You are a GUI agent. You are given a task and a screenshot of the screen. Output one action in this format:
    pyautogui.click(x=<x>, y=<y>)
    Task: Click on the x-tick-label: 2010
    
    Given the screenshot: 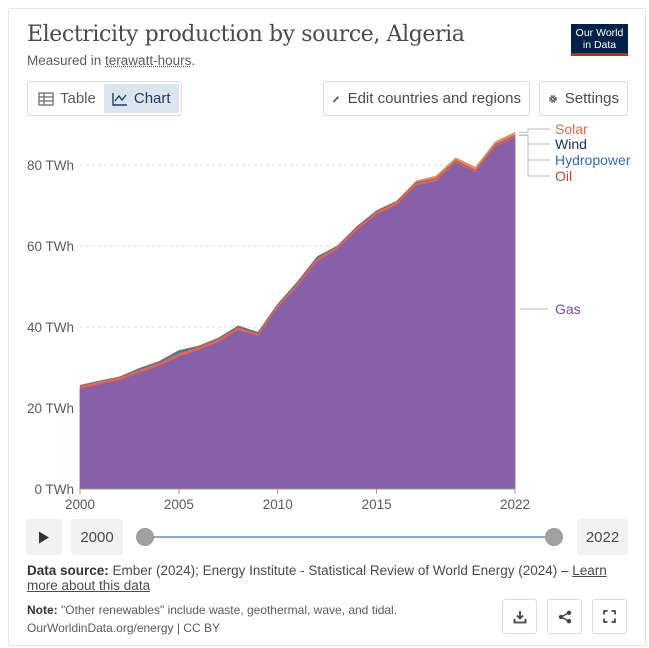 What is the action you would take?
    pyautogui.click(x=278, y=504)
    